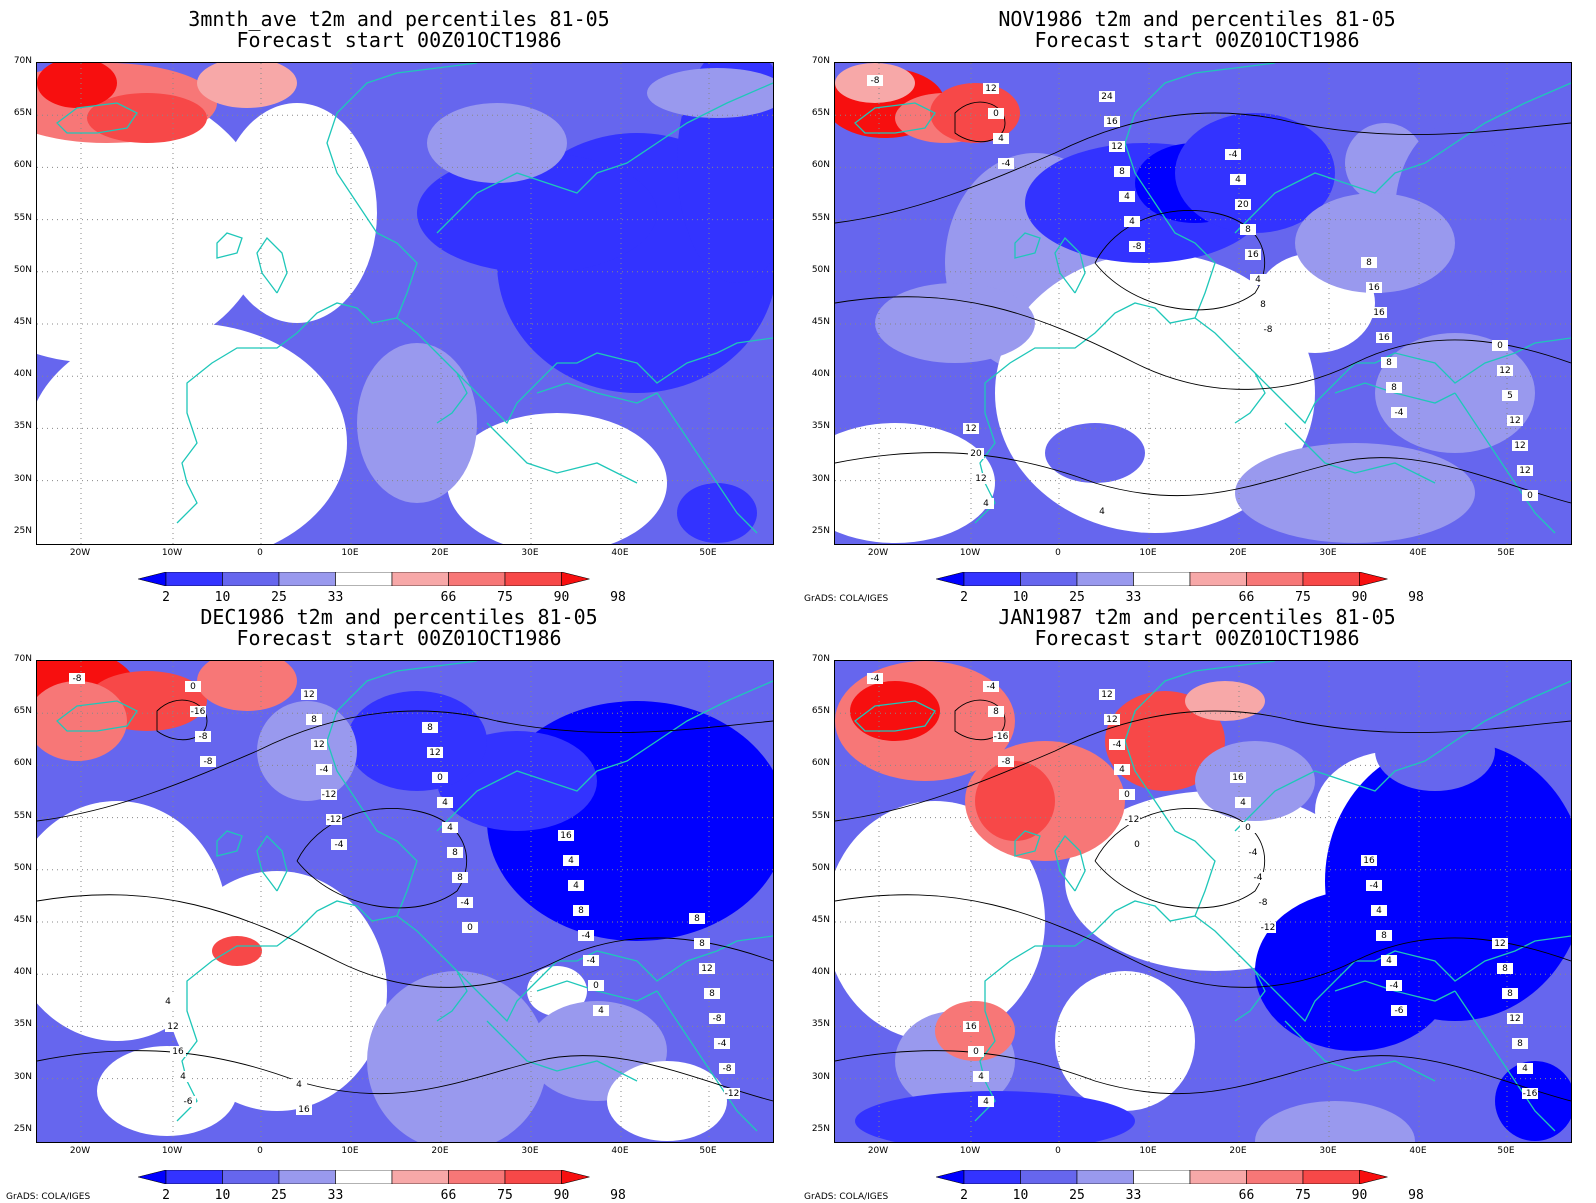 The height and width of the screenshot is (1203, 1596). What do you see at coordinates (820, 1024) in the screenshot?
I see `latitude-tick-label: 35N` at bounding box center [820, 1024].